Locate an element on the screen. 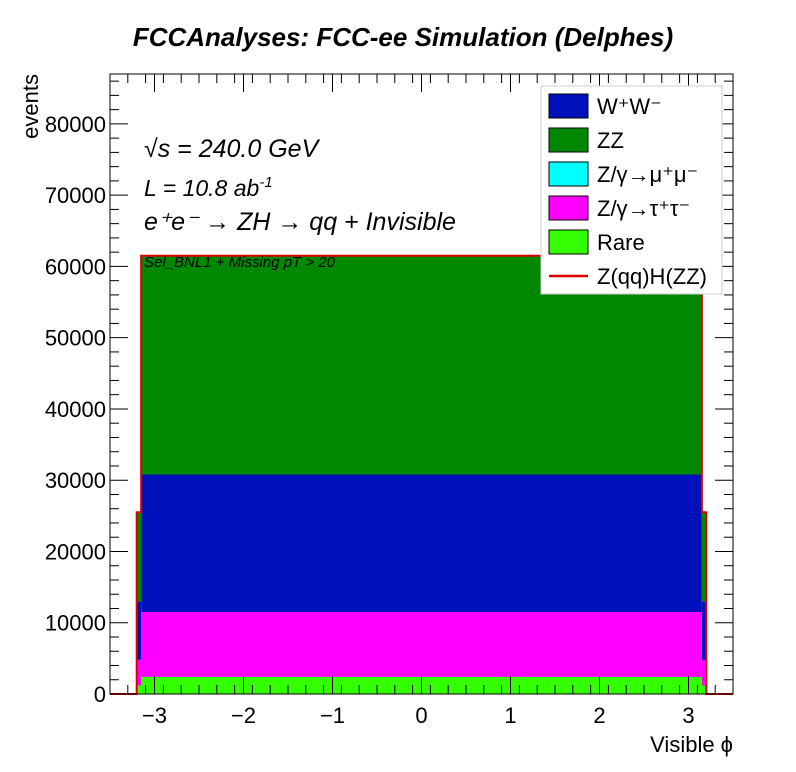 Image resolution: width=796 pixels, height=772 pixels. legend-box is located at coordinates (631, 190).